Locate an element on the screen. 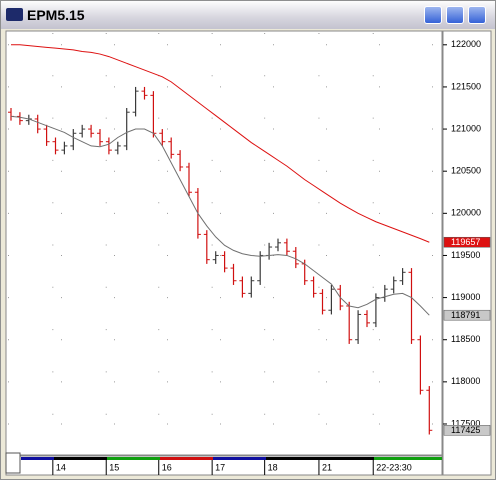  ma-short-last: 118791 is located at coordinates (465, 315).